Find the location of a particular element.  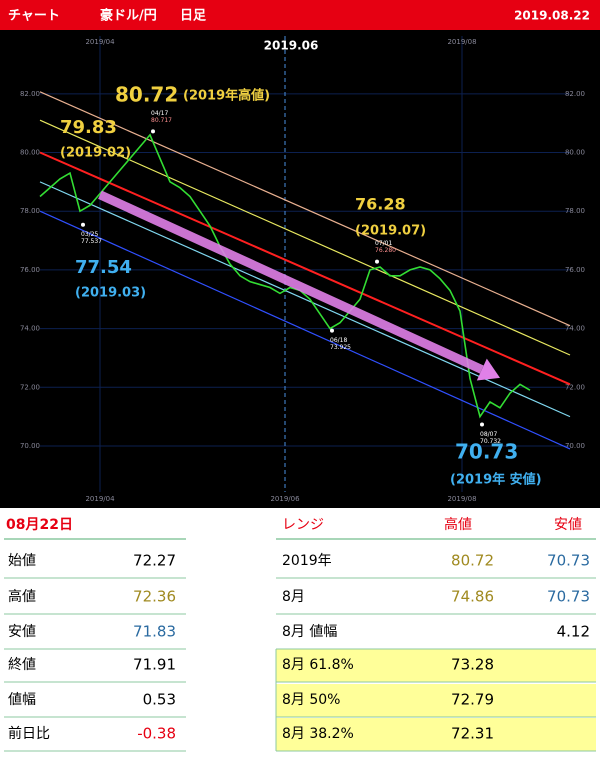

annotation-value: 70.73 is located at coordinates (486, 452).